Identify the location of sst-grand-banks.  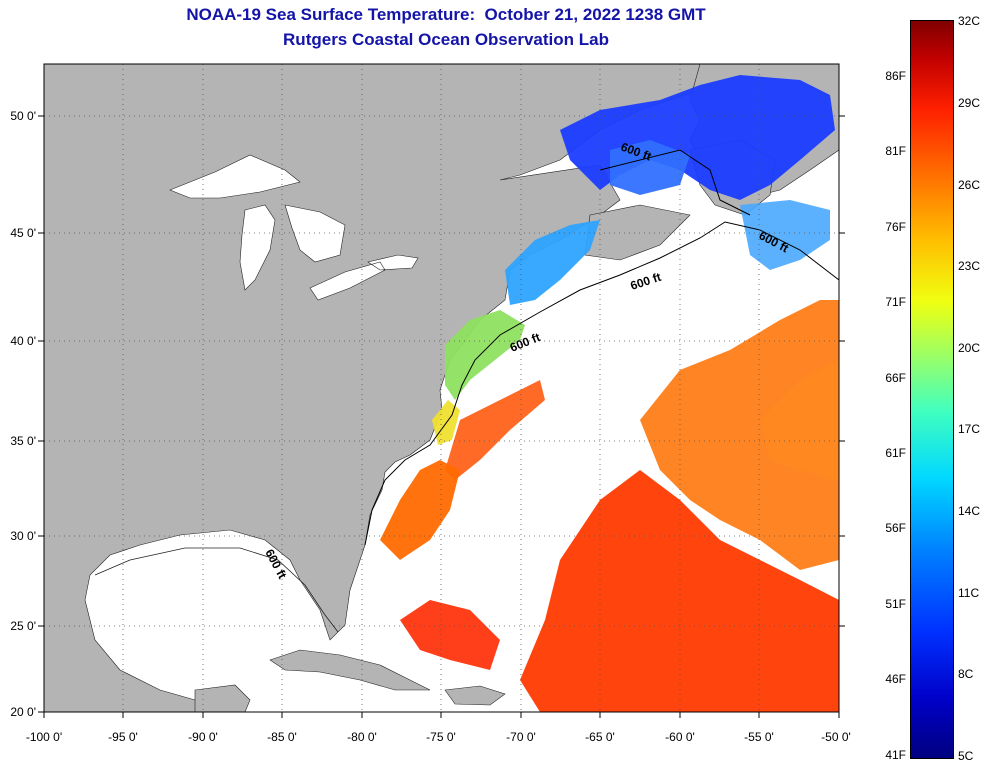
(785, 235).